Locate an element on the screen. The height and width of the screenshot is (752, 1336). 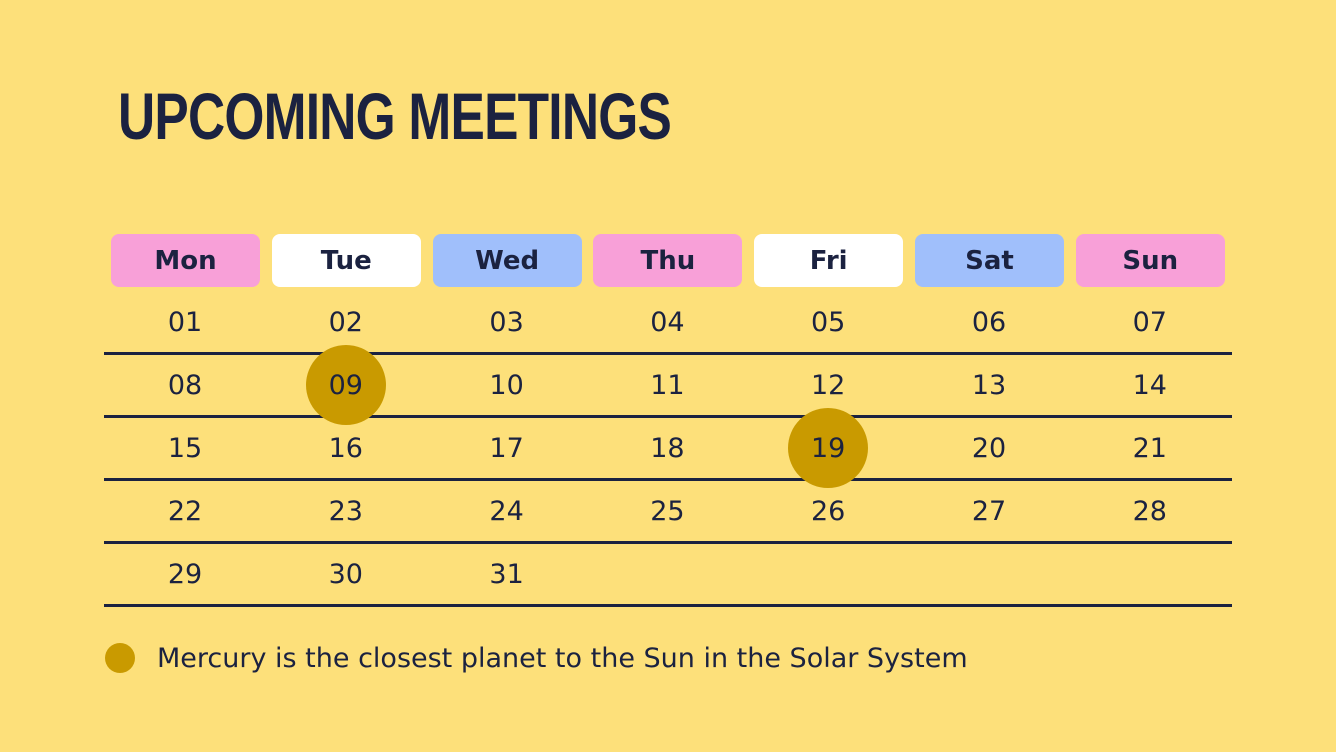
calendar-day-number: 29 is located at coordinates (185, 574).